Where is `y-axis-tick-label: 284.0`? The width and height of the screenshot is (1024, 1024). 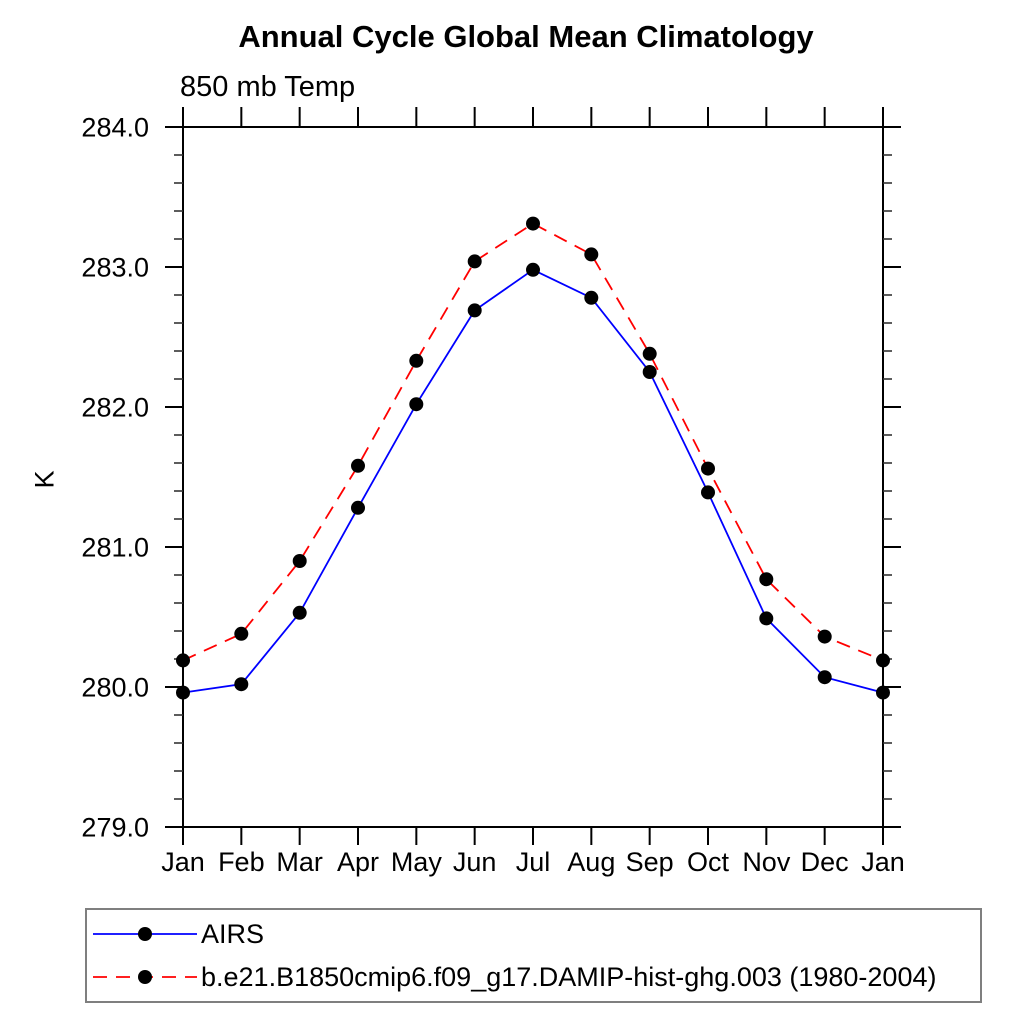 y-axis-tick-label: 284.0 is located at coordinates (115, 128).